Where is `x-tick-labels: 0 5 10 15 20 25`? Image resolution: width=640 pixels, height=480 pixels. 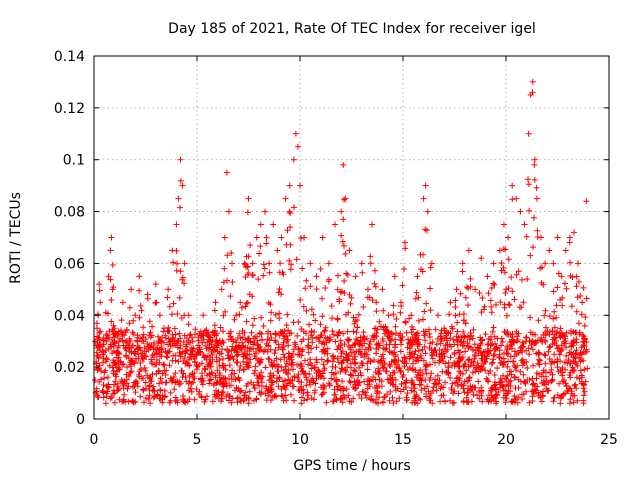 x-tick-labels: 0 5 10 15 20 25 is located at coordinates (354, 440).